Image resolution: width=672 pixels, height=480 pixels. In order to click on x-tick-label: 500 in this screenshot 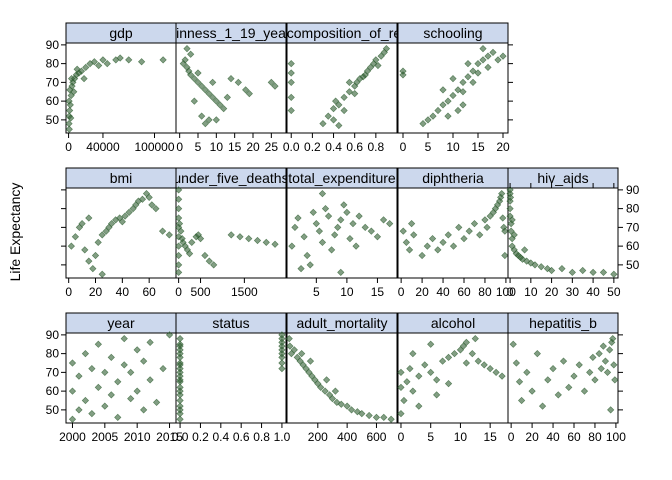, I will do `click(201, 292)`.